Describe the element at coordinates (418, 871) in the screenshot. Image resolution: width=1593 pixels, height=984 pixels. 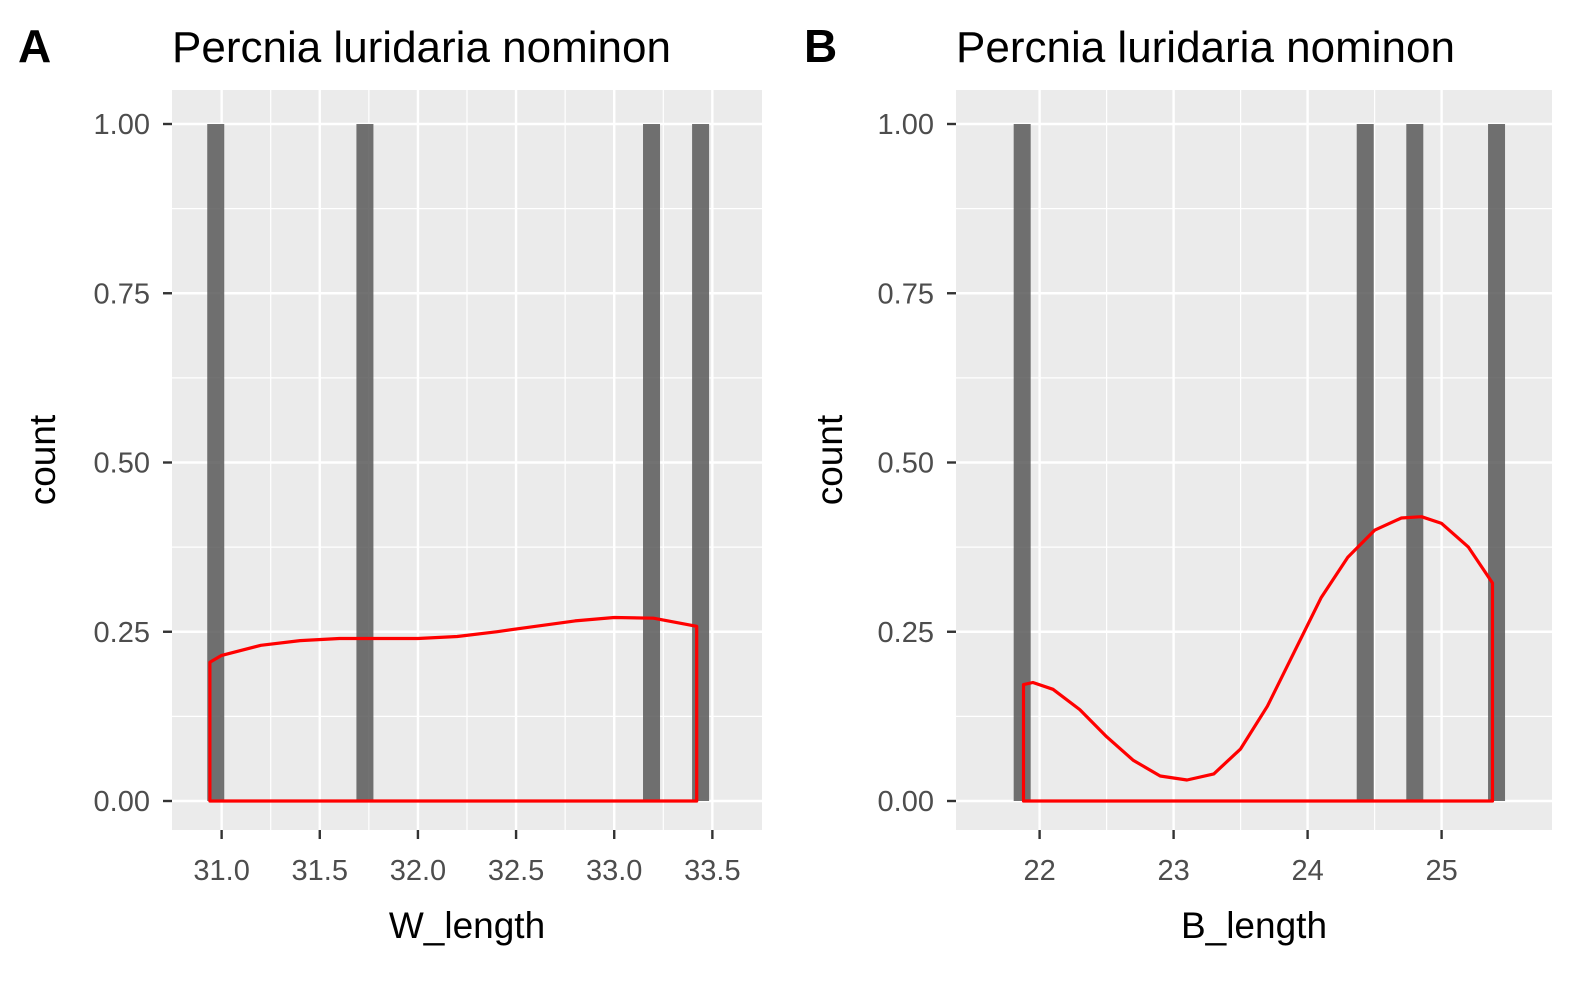
I see `x-tick-label: 32.0` at that location.